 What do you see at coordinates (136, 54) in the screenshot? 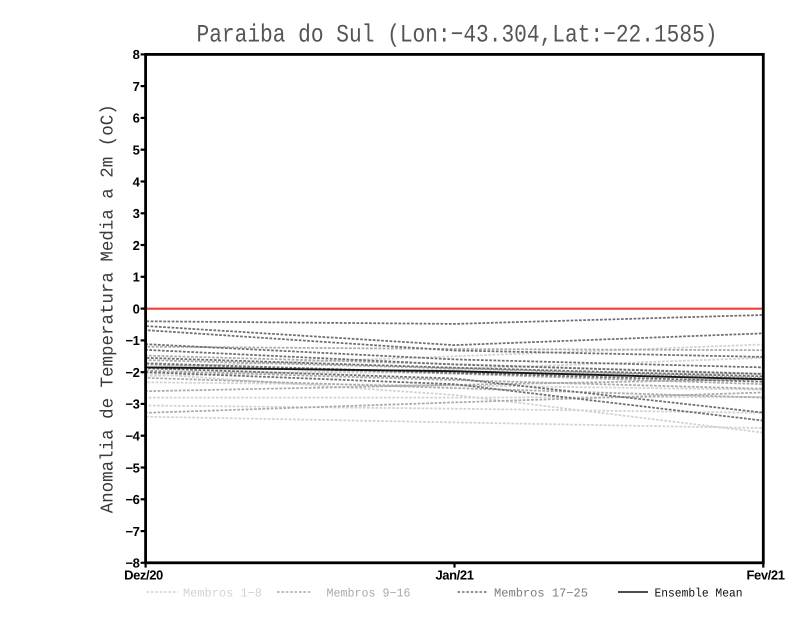
I see `svg-text: 8` at bounding box center [136, 54].